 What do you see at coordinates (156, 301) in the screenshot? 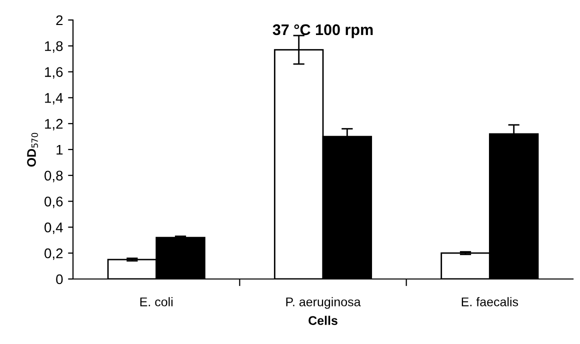
I see `x-tick-label: E. coli` at bounding box center [156, 301].